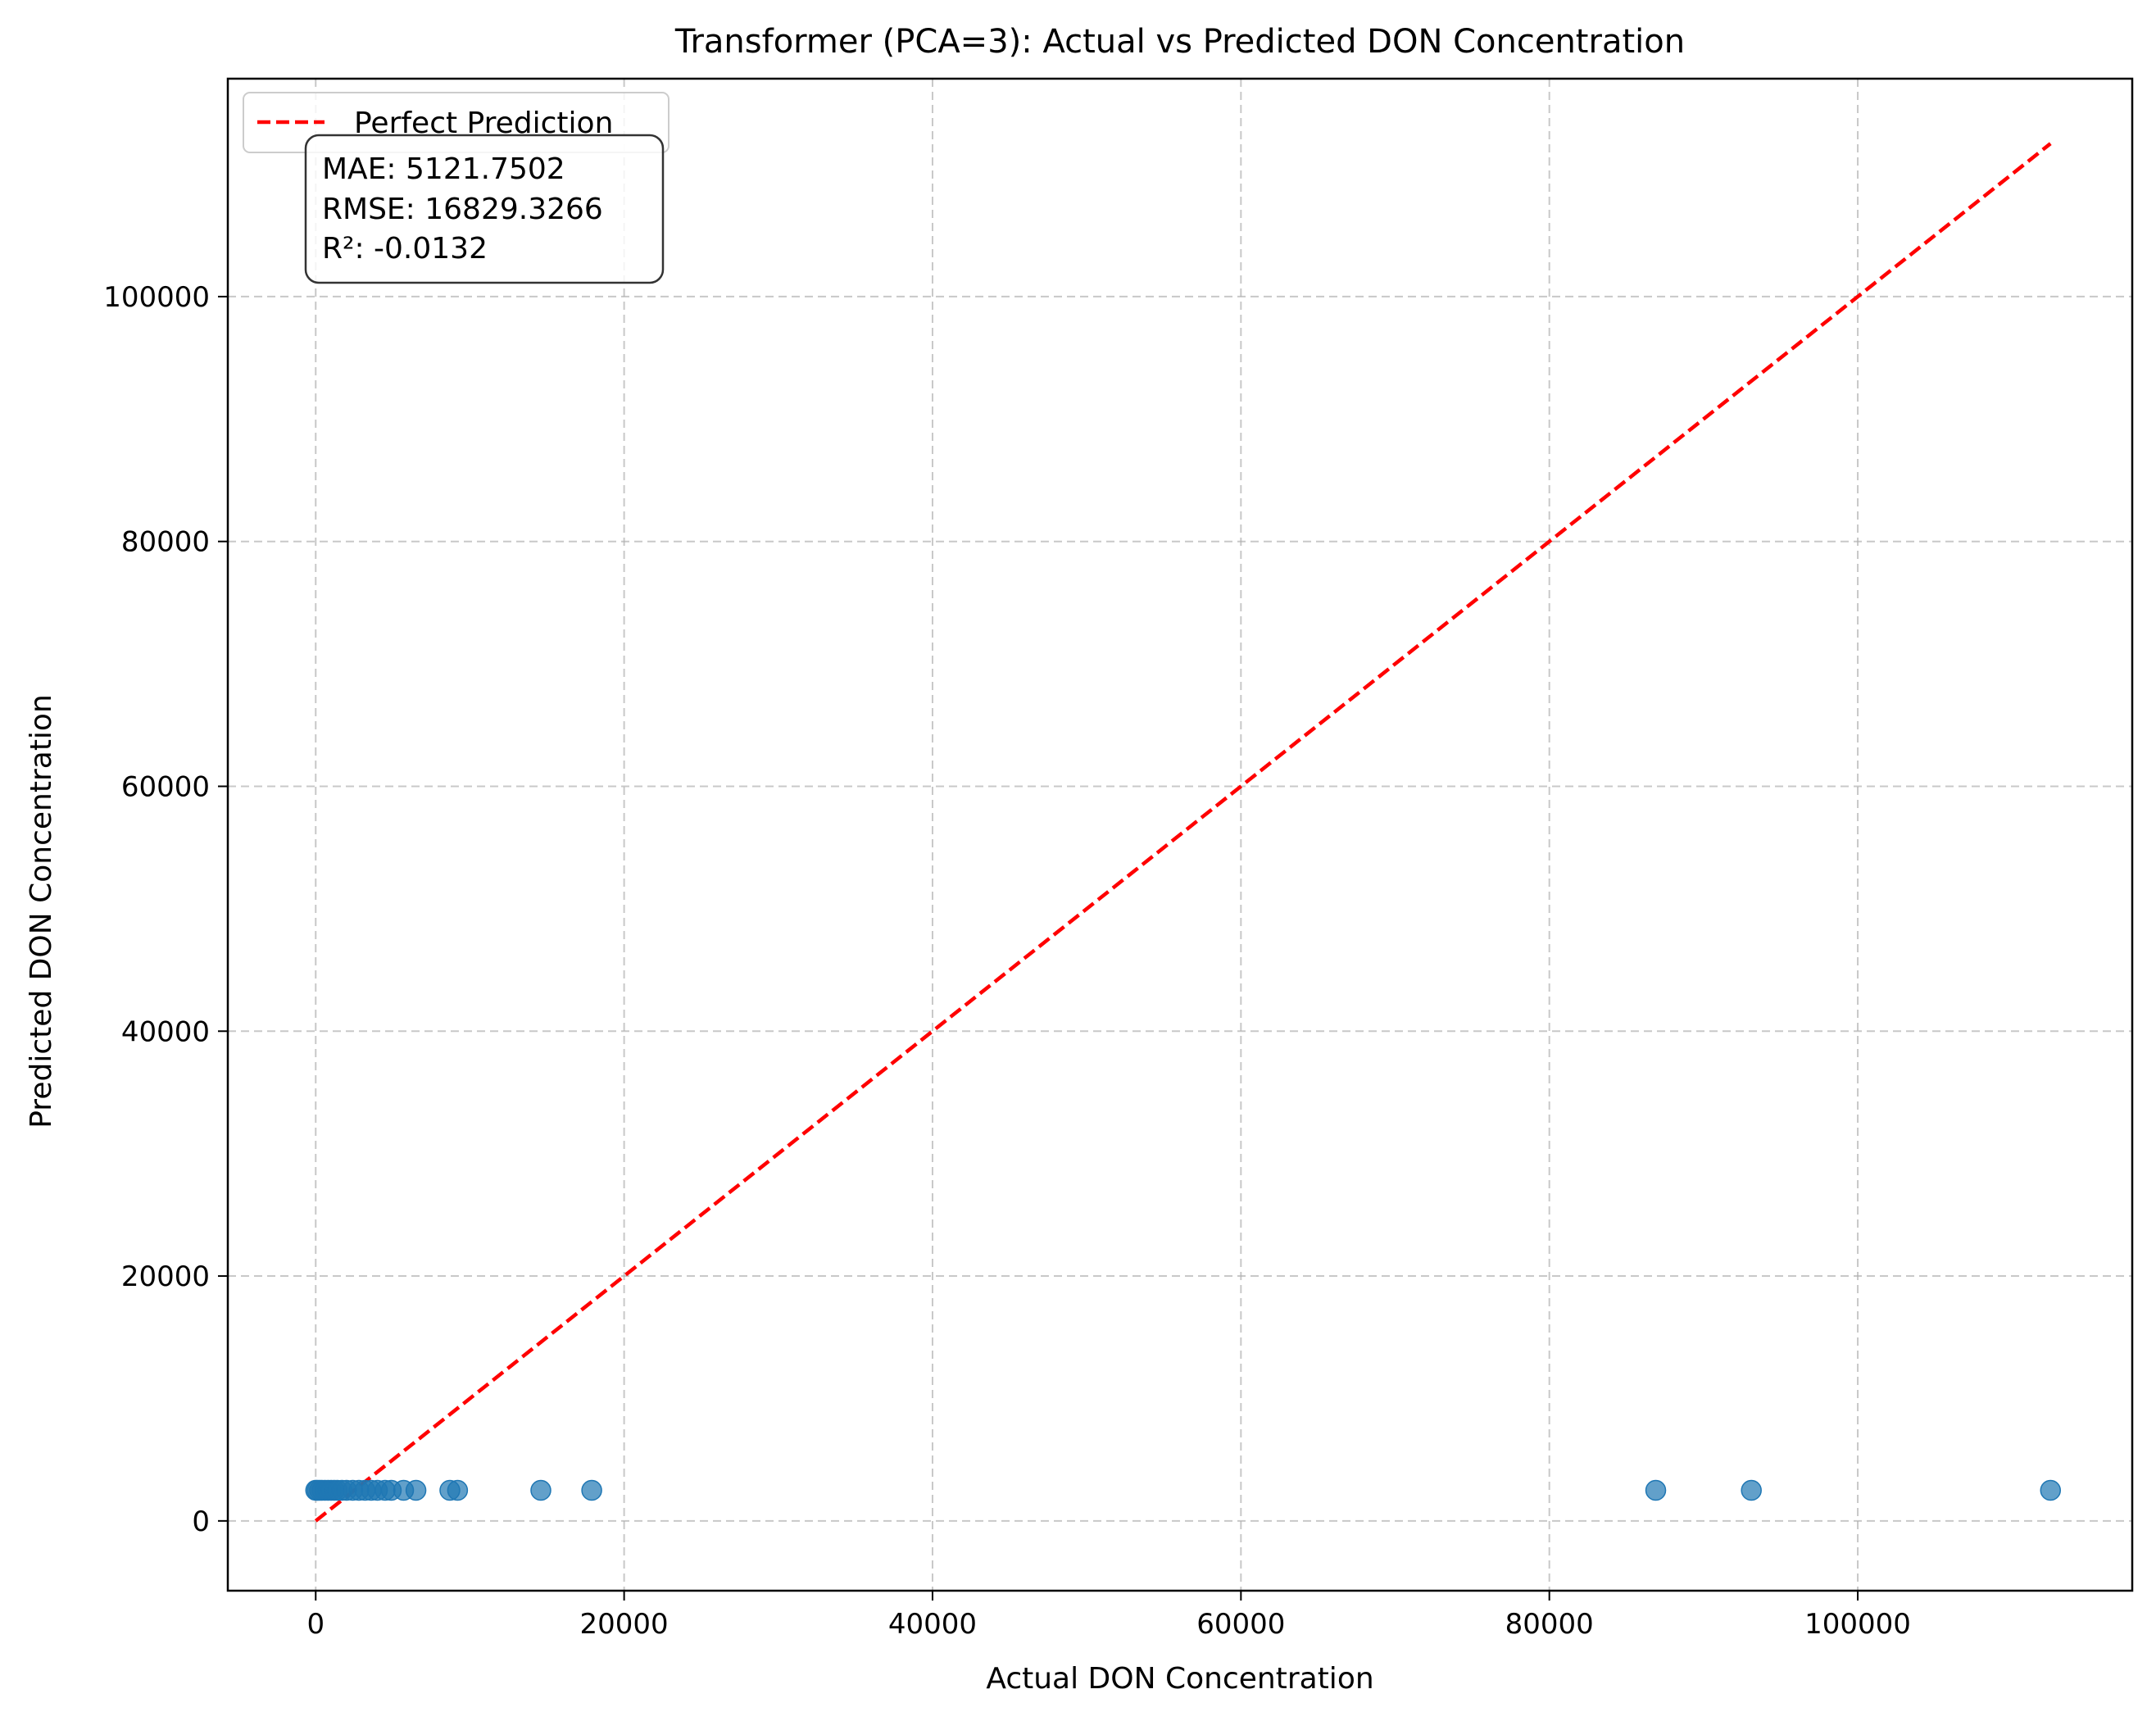 The image size is (2156, 1721). I want to click on x-axis-label: Actual DON Concentration, so click(1179, 1679).